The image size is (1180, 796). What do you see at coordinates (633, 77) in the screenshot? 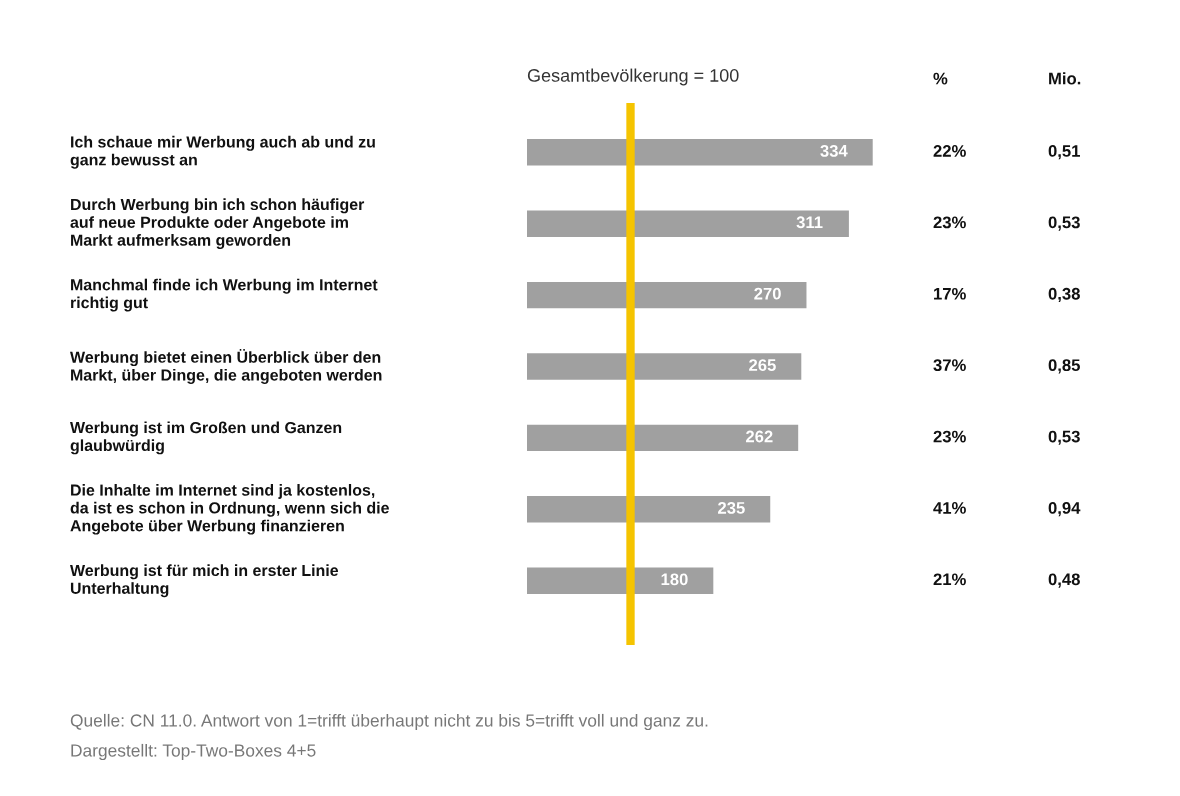
I see `ref-line-label: Gesamtbevölkerung = 100` at bounding box center [633, 77].